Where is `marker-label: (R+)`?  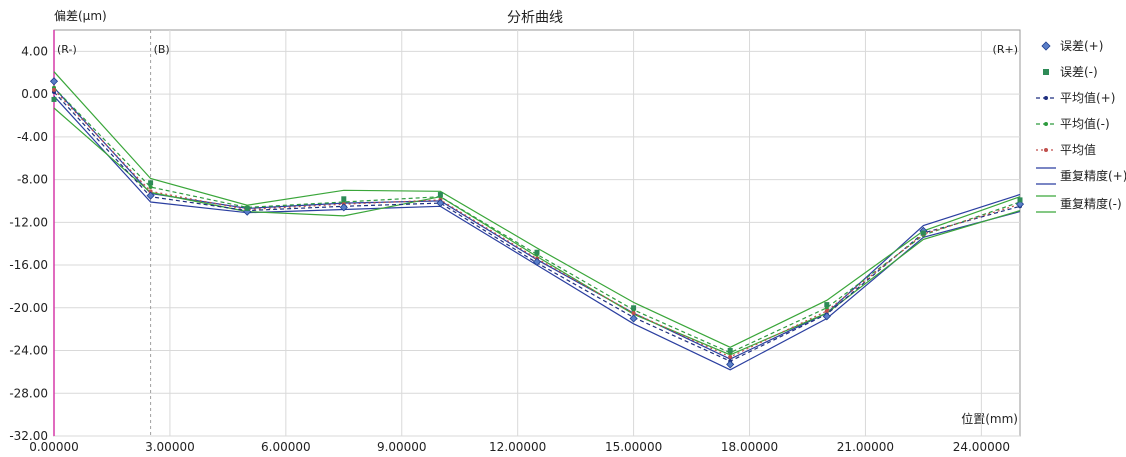 marker-label: (R+) is located at coordinates (1005, 49).